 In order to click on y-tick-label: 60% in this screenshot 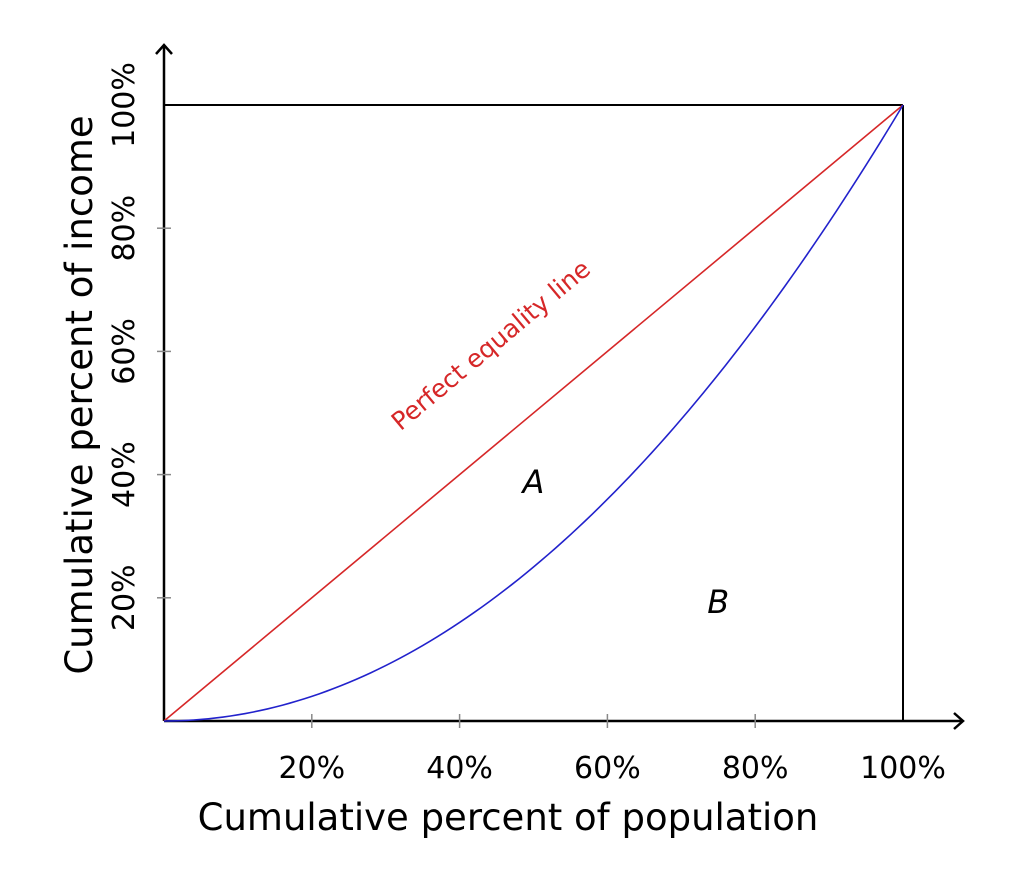, I will do `click(124, 351)`.